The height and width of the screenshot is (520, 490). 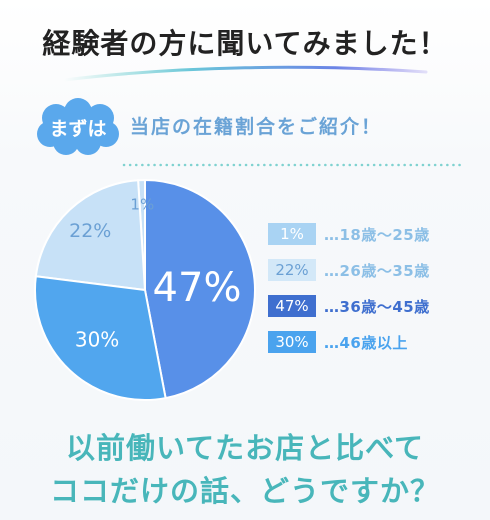 I want to click on legend-item-36-45: 47% …36歳〜45歳, so click(x=349, y=306).